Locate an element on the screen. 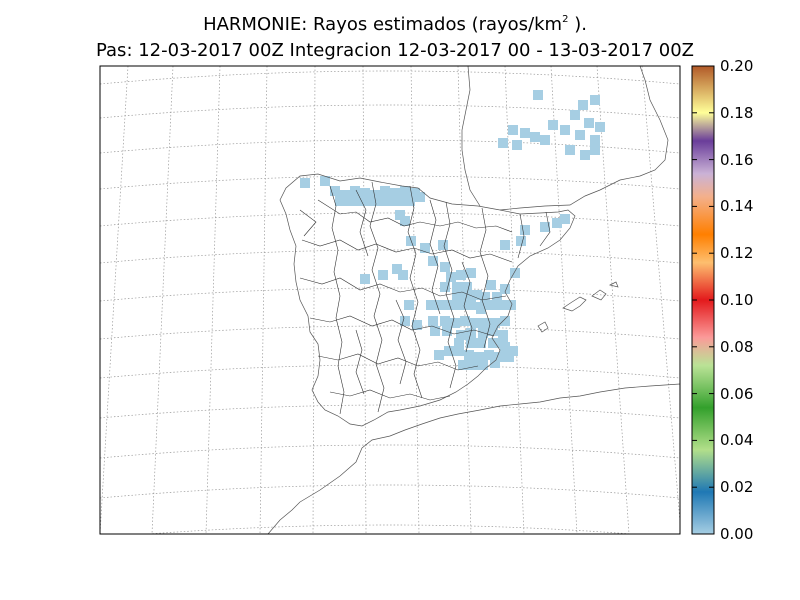 The image size is (800, 600). title-suffix: ). is located at coordinates (577, 24).